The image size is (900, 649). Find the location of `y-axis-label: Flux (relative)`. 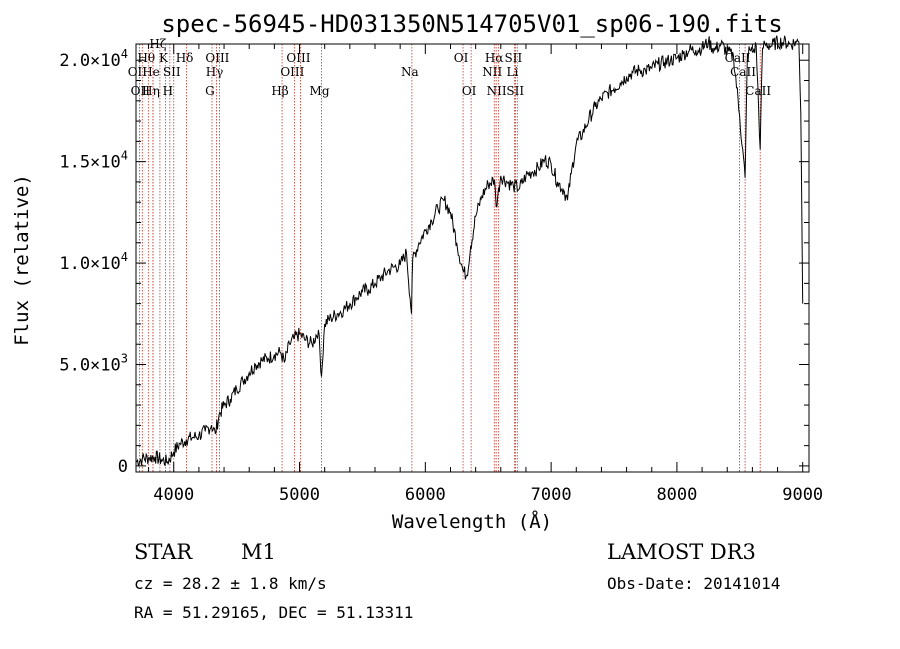

y-axis-label: Flux (relative) is located at coordinates (22, 260).